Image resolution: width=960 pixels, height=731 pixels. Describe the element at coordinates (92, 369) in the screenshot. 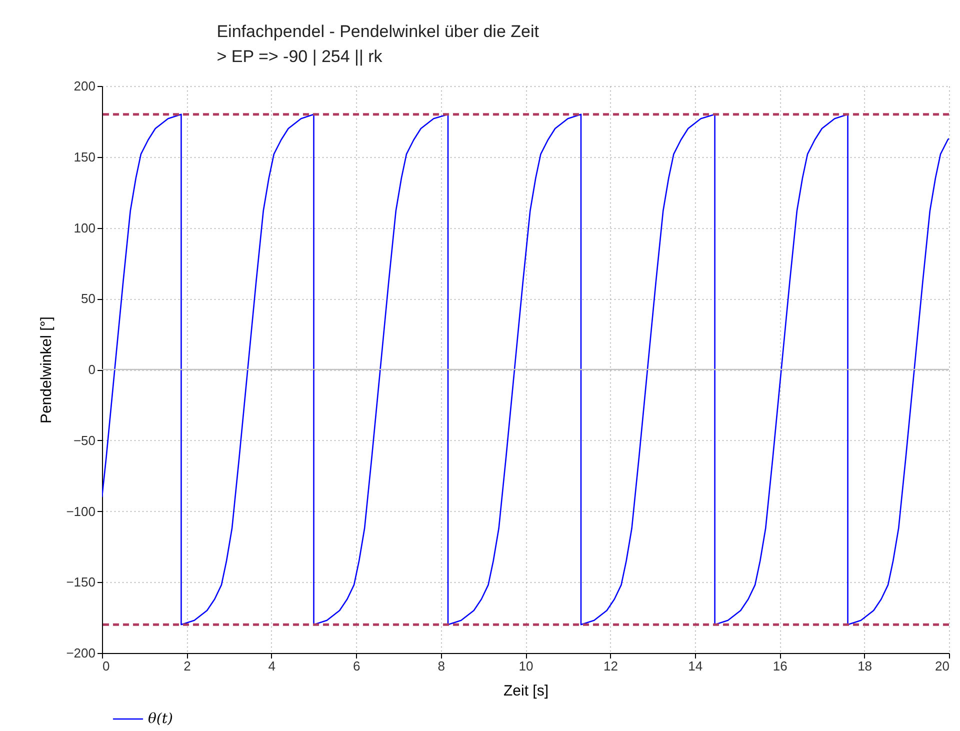

I see `y-tick-label: 0` at that location.